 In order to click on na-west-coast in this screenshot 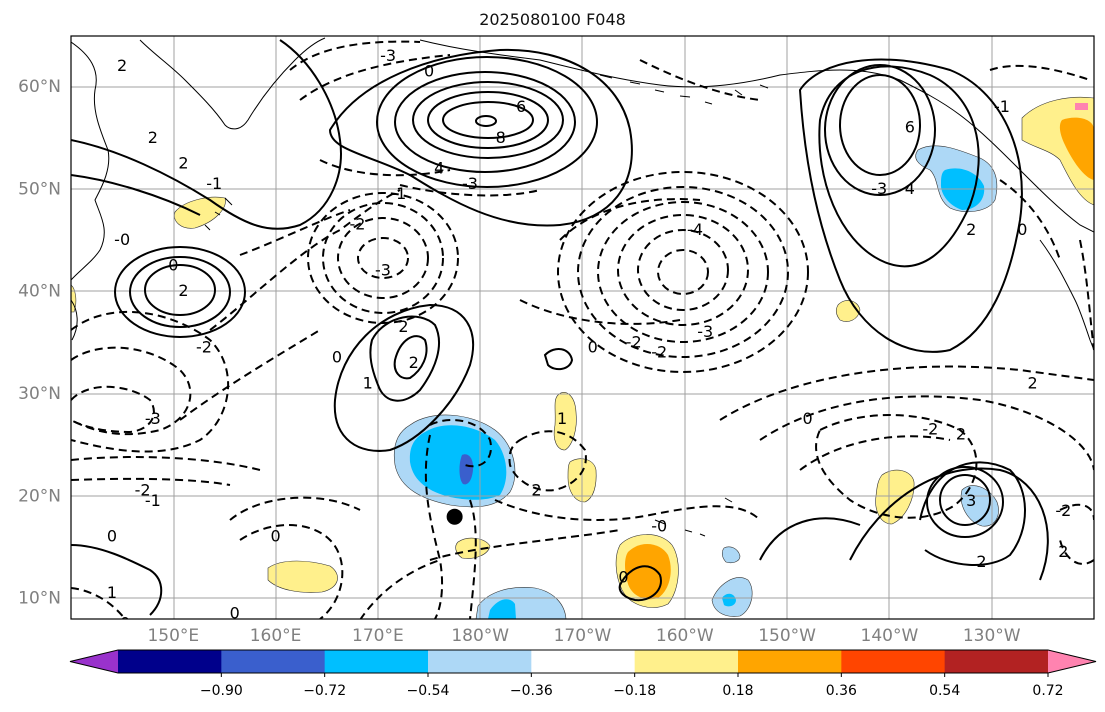, I will do `click(1066, 295)`.